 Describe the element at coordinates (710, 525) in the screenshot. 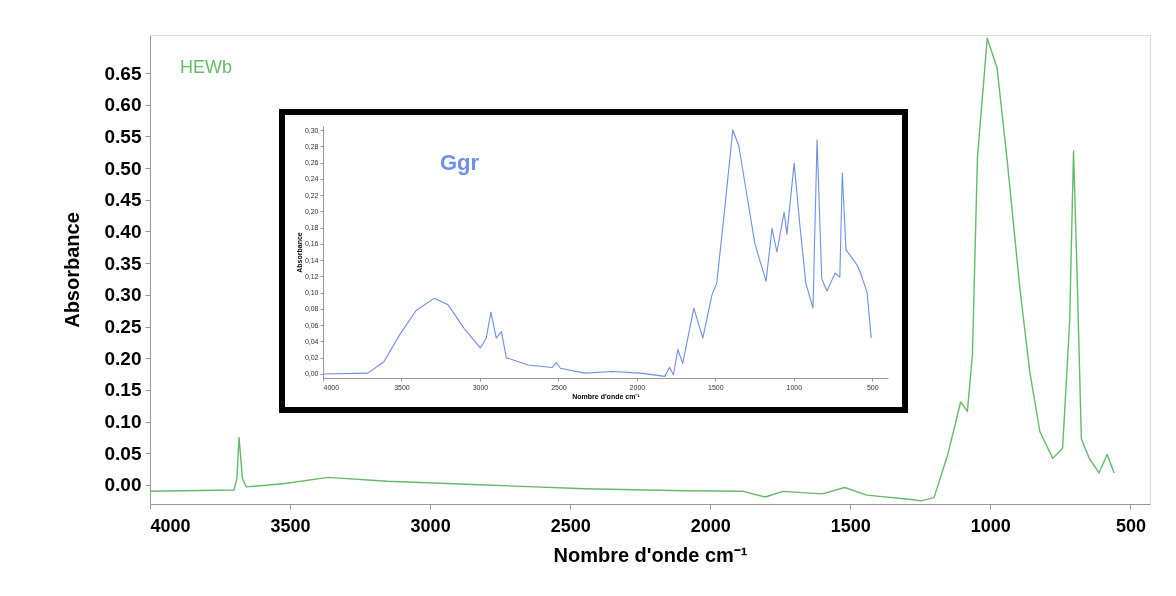

I see `x-tick-label: 2000` at that location.